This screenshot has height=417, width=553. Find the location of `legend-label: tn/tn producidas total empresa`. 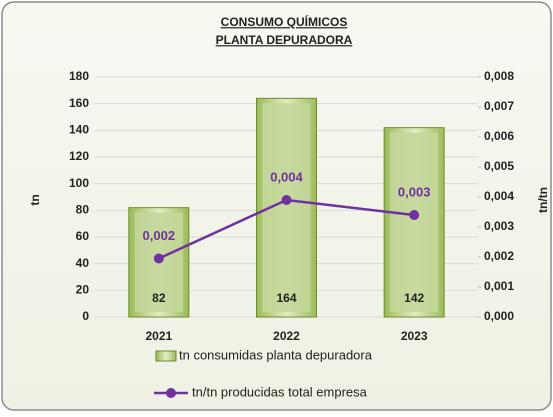

legend-label: tn/tn producidas total empresa is located at coordinates (280, 391).